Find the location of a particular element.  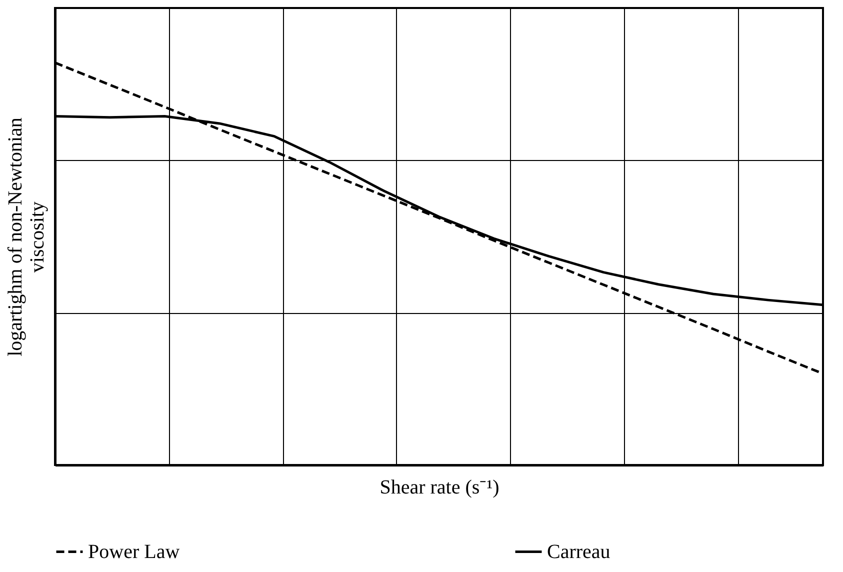

legend-label: Carreau is located at coordinates (578, 551).